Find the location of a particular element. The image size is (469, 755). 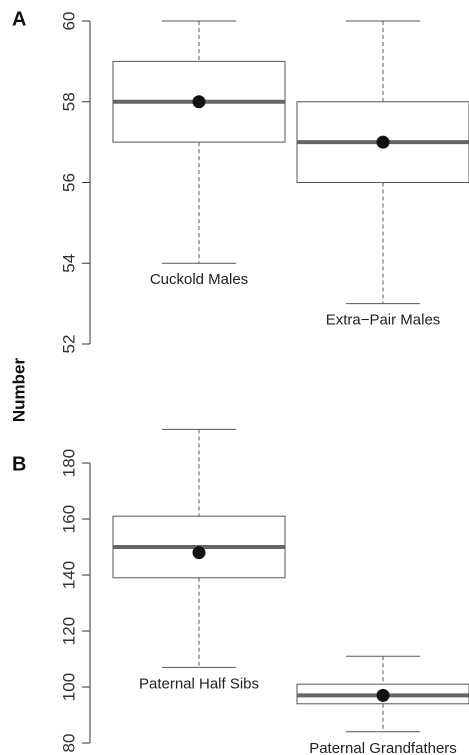

y-tick-label: 160 is located at coordinates (68, 519).